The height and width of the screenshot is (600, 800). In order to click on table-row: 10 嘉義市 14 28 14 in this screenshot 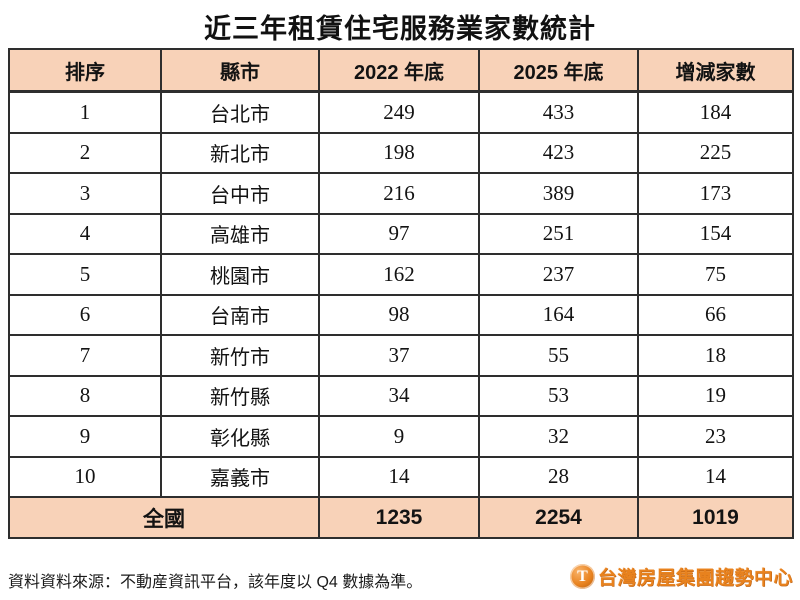, I will do `click(401, 476)`.